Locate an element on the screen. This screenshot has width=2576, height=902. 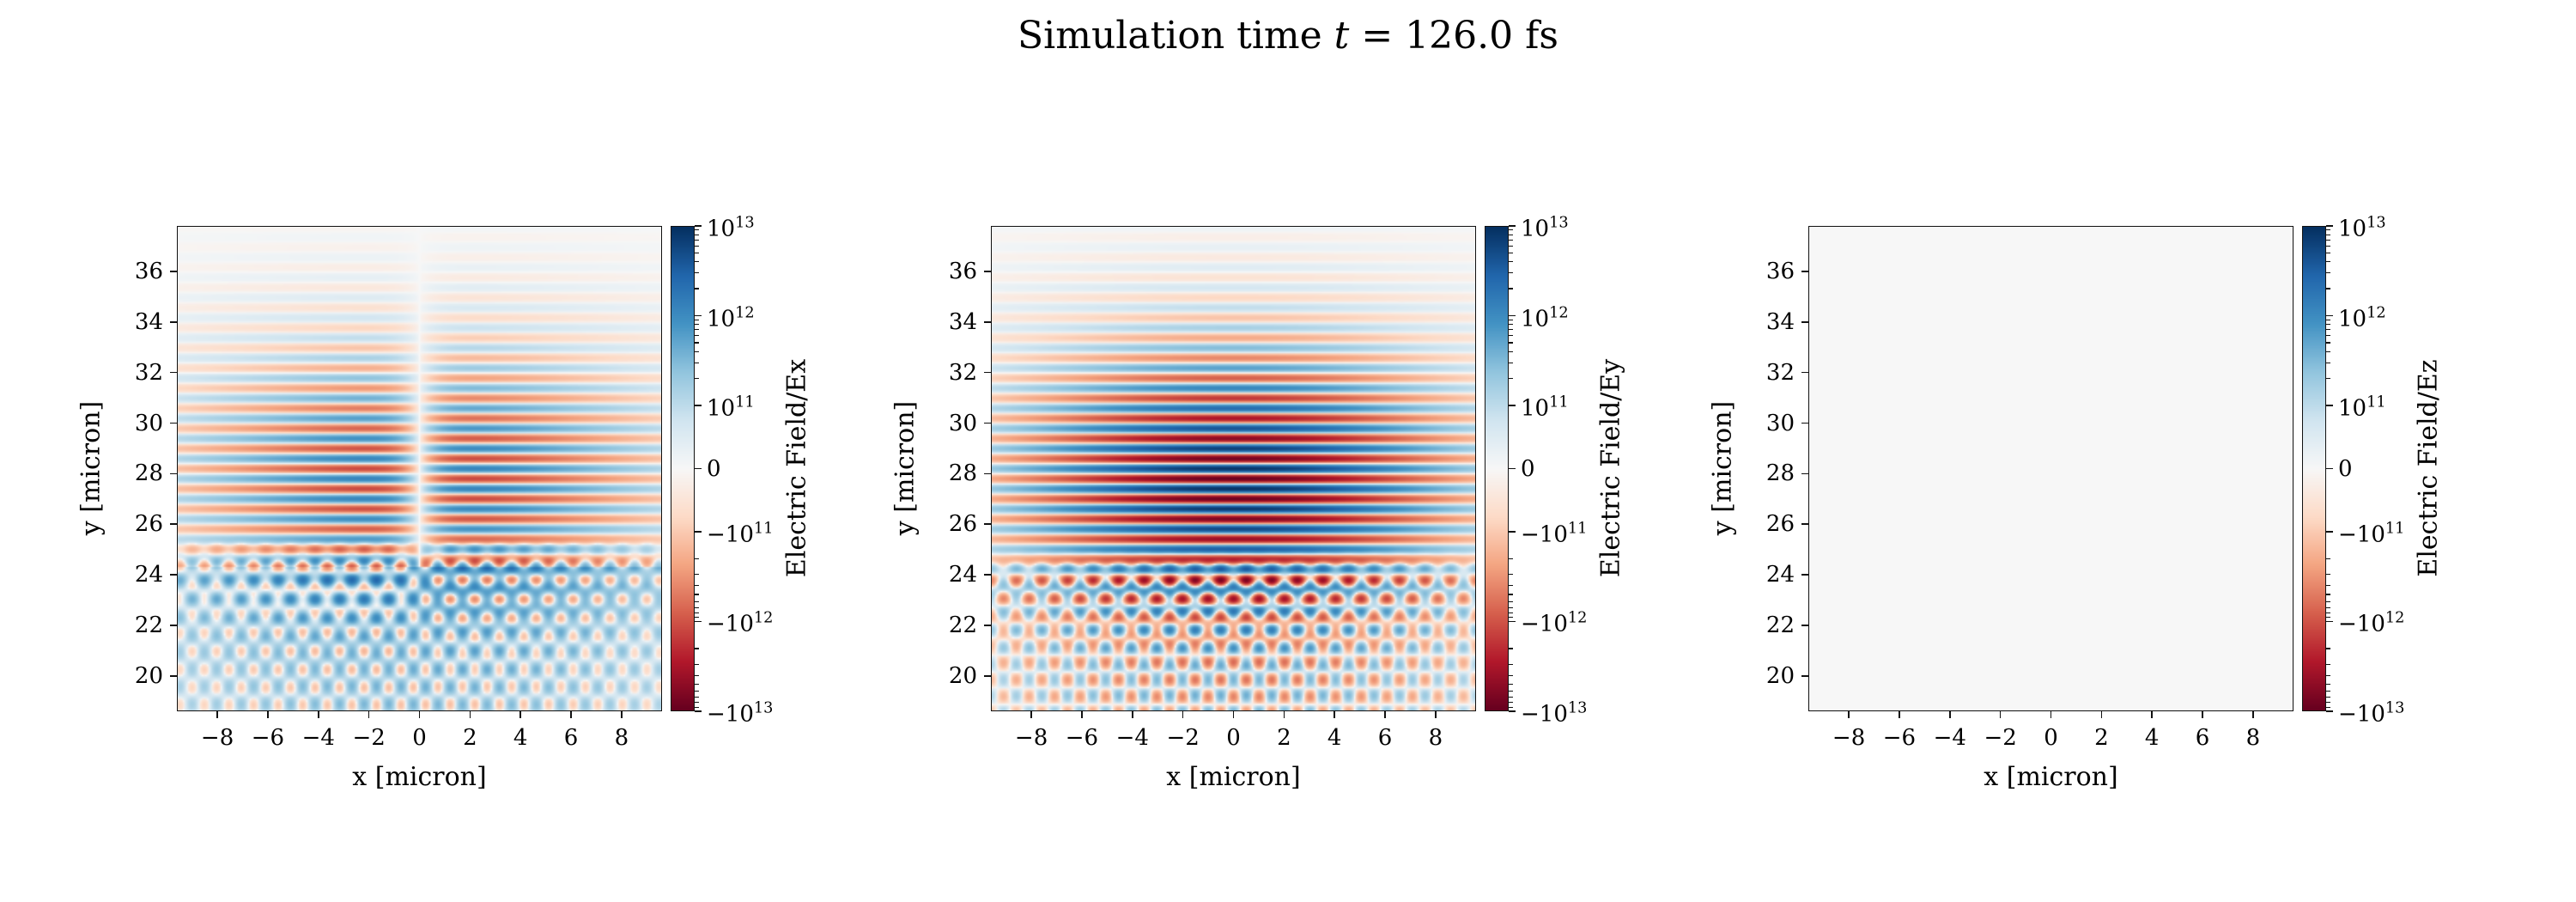
x-tick-label: 0 is located at coordinates (1233, 738).